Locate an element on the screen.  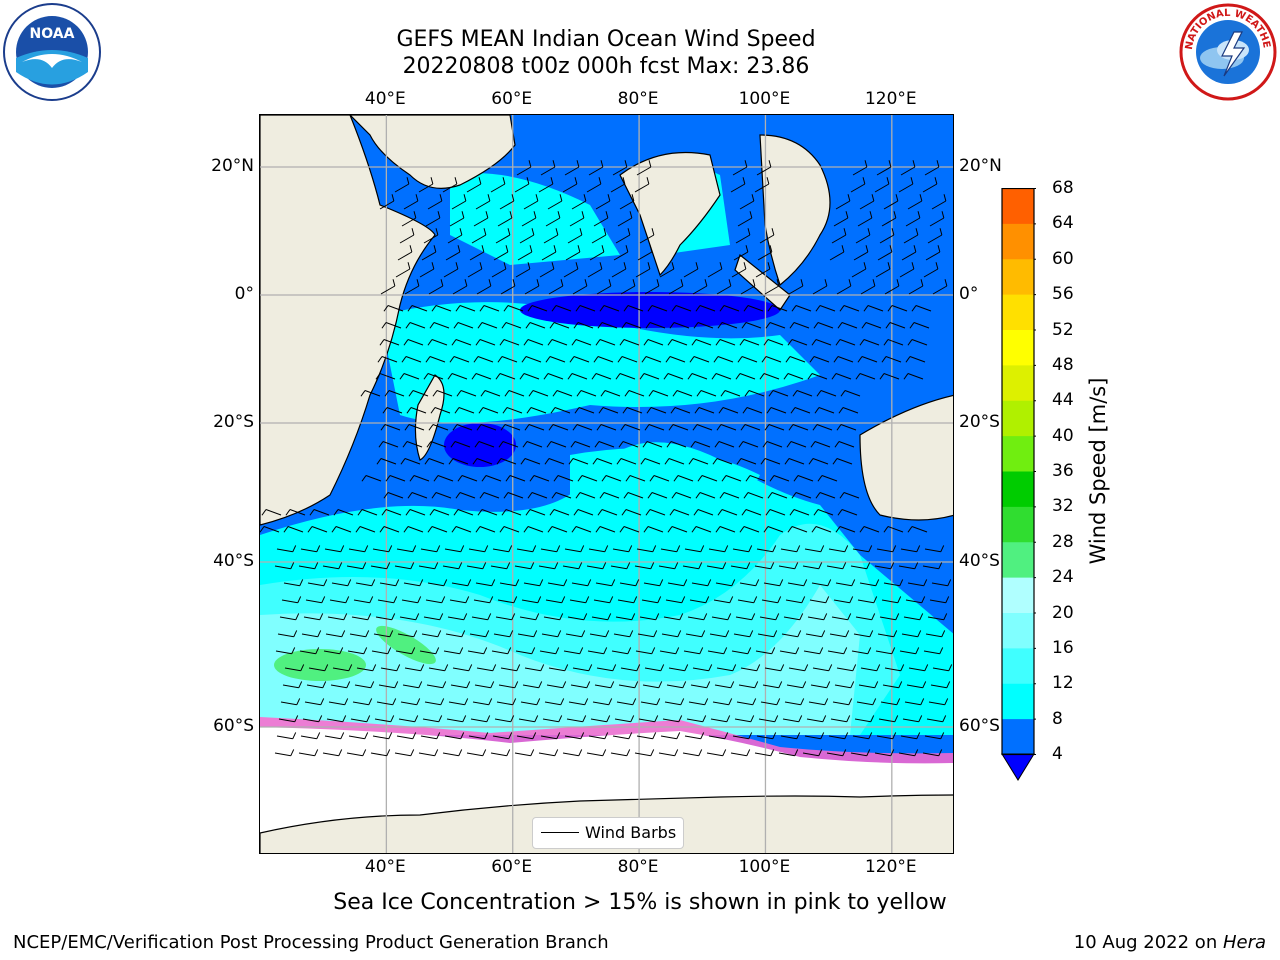
right-lat-tick-label: 20°S is located at coordinates (979, 422).